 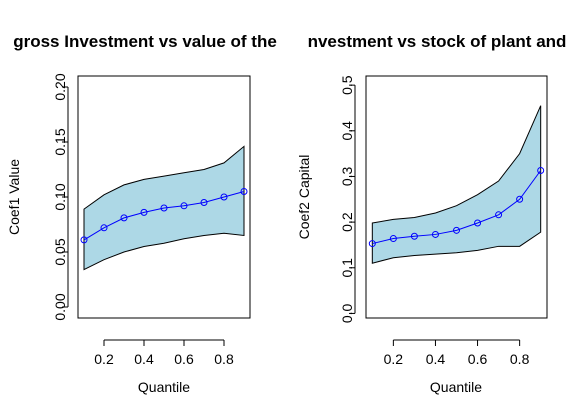 I want to click on chart-2-y-tick-label: 0.2, so click(x=347, y=222).